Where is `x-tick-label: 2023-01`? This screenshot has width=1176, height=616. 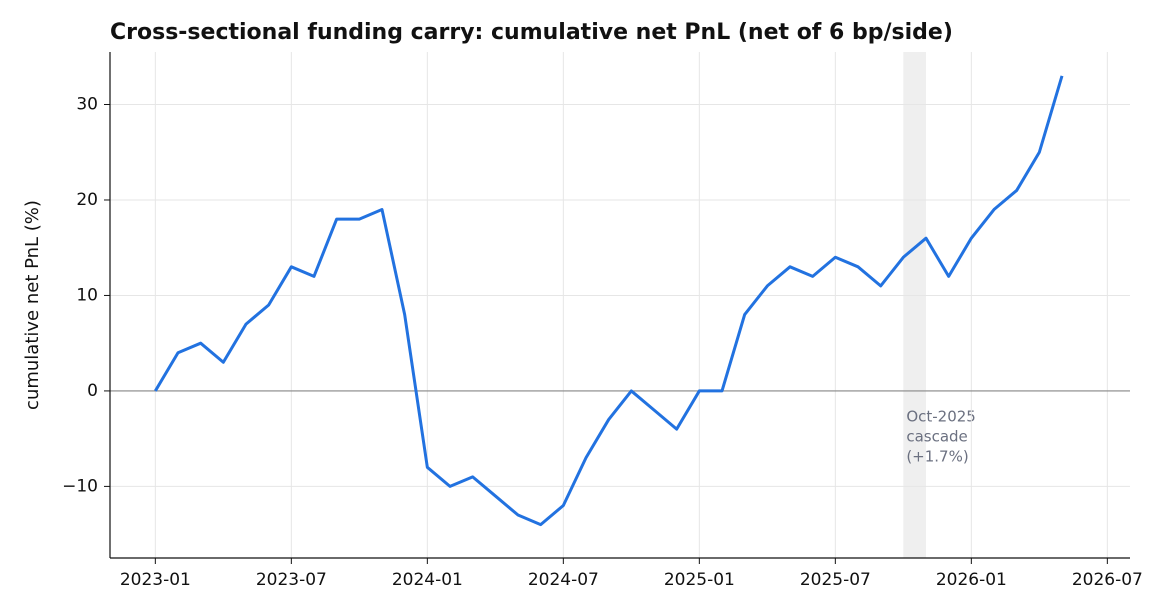 x-tick-label: 2023-01 is located at coordinates (155, 580).